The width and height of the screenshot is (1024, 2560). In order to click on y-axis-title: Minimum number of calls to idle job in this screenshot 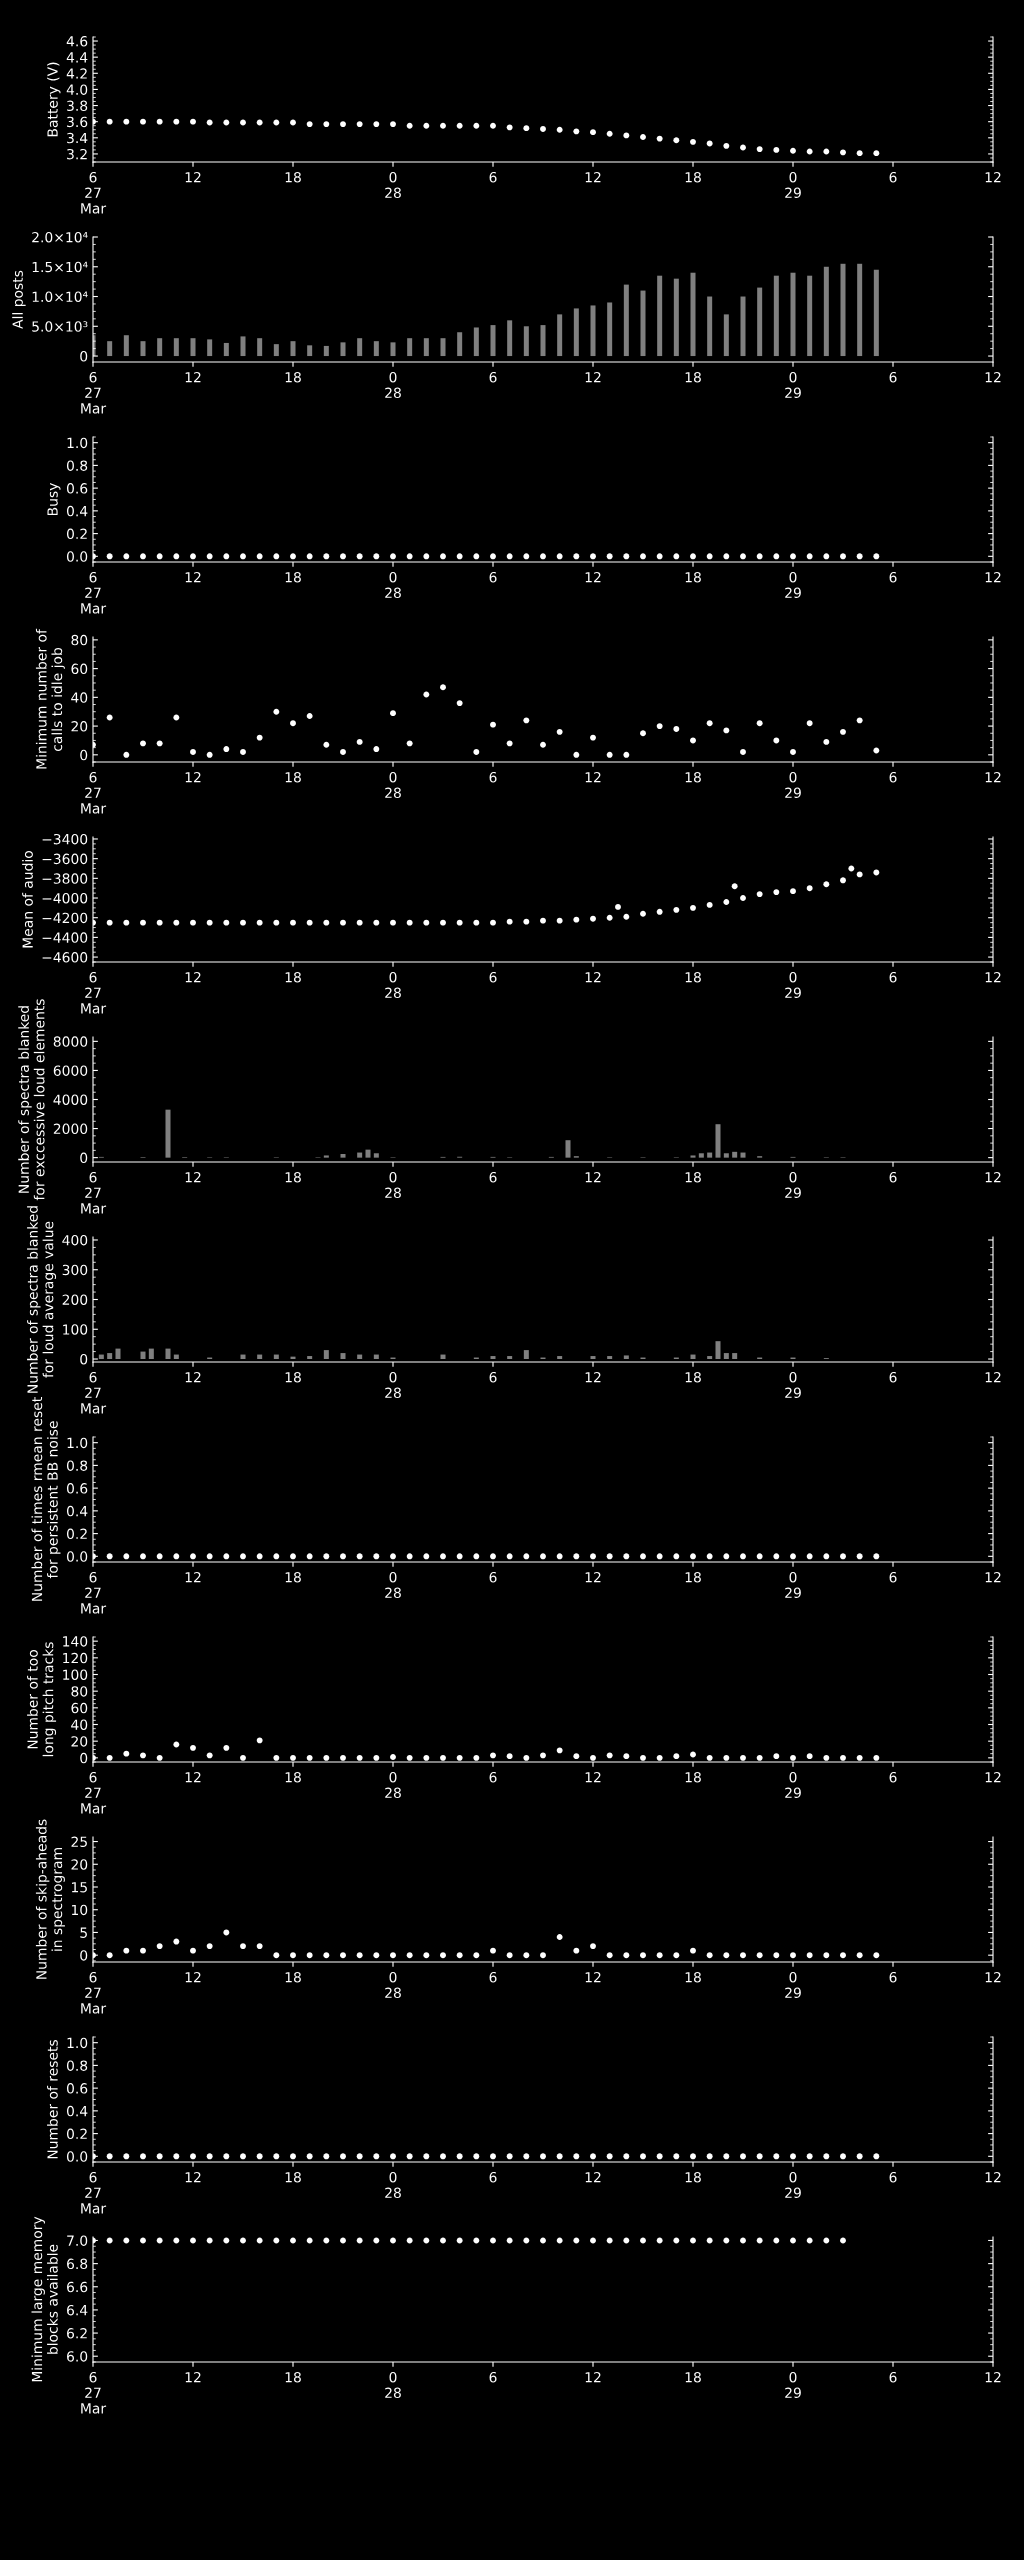, I will do `click(50, 698)`.